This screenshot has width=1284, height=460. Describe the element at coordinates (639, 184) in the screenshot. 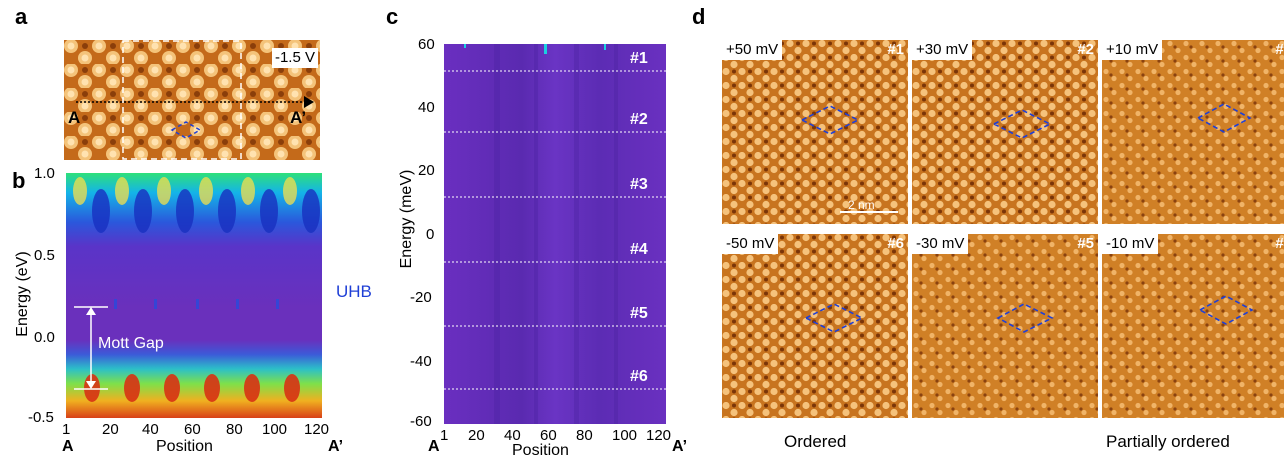

I see `c-marker-3: #3` at that location.